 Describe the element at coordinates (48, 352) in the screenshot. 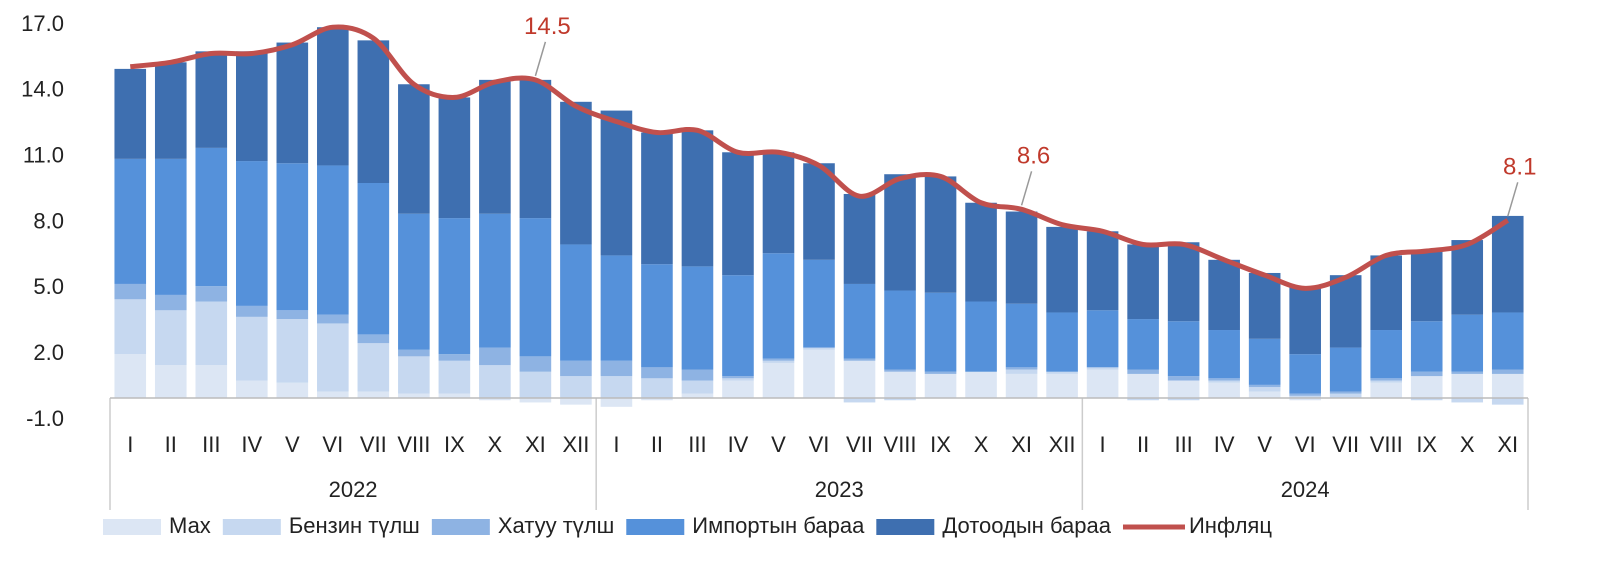

I see `y-tick-label: 2.0` at that location.